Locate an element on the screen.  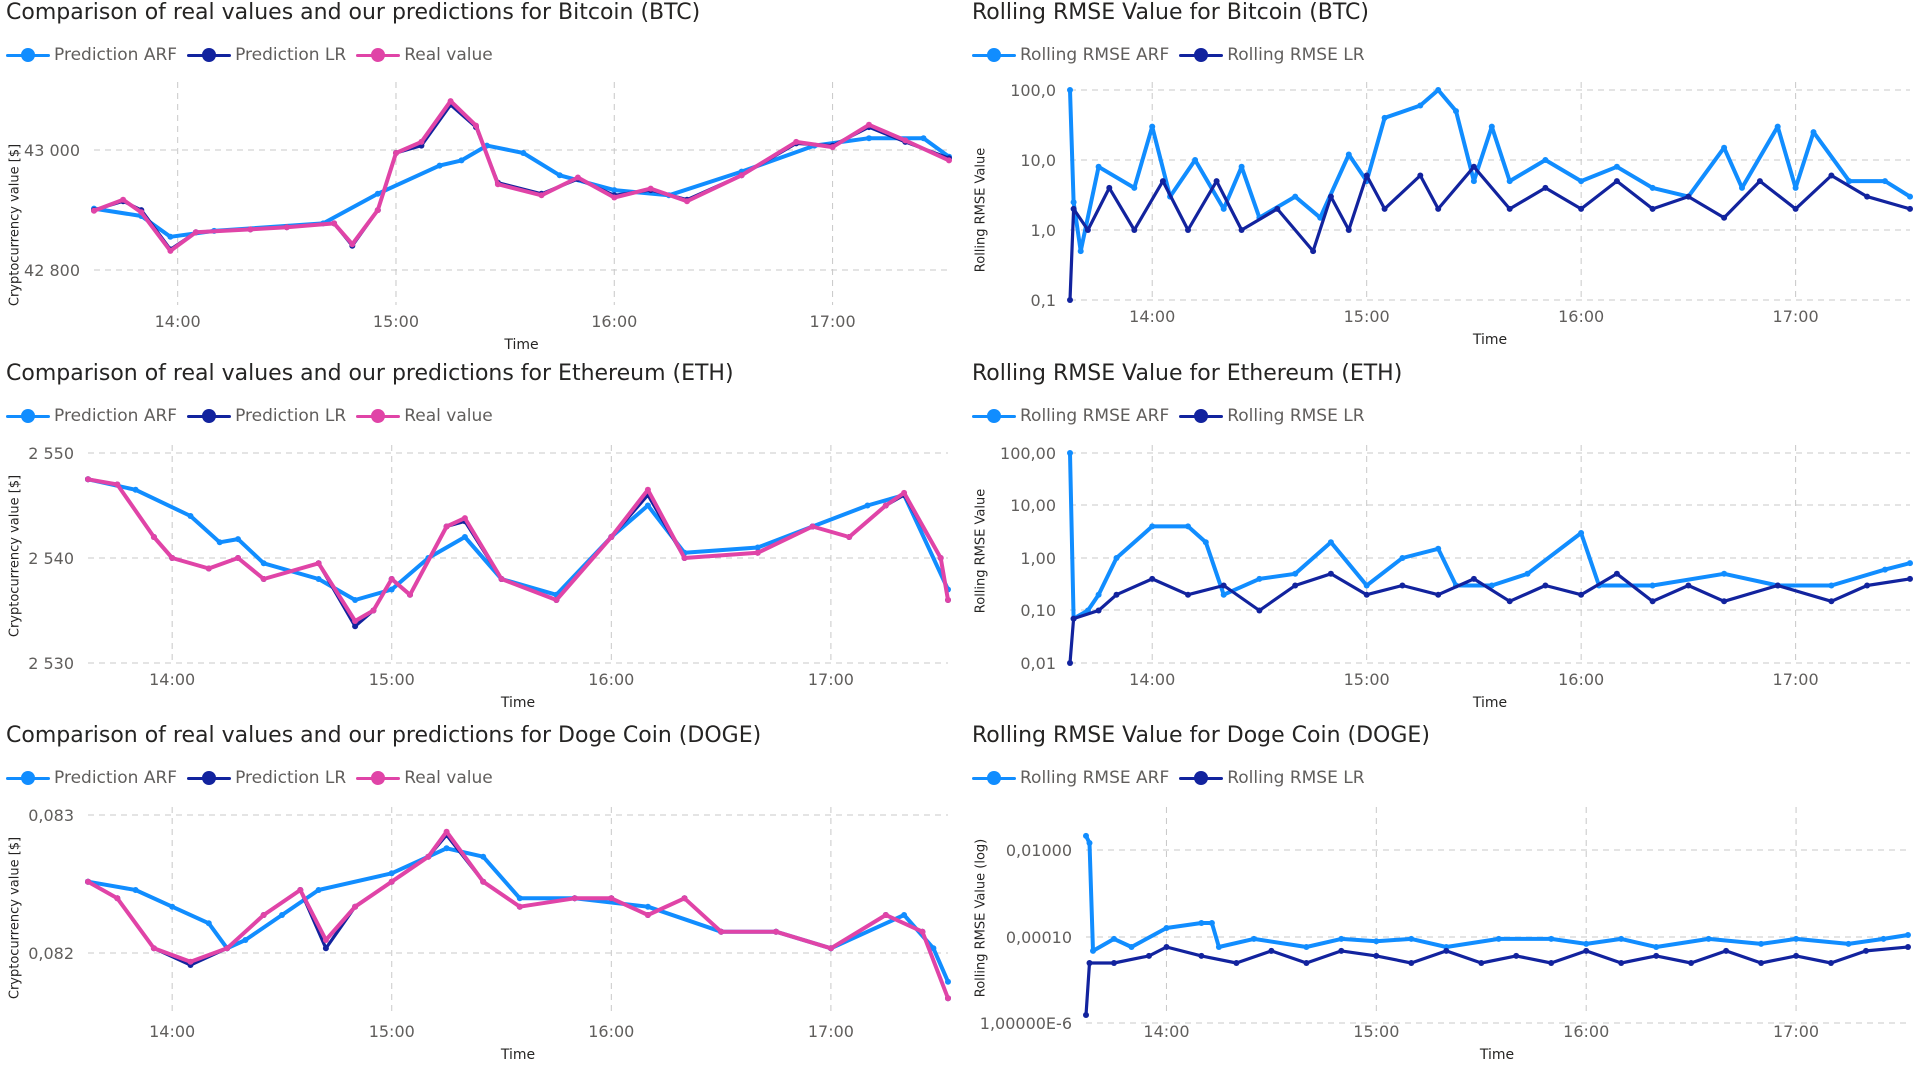
y-tick-label: 0,00010 is located at coordinates (1039, 937).